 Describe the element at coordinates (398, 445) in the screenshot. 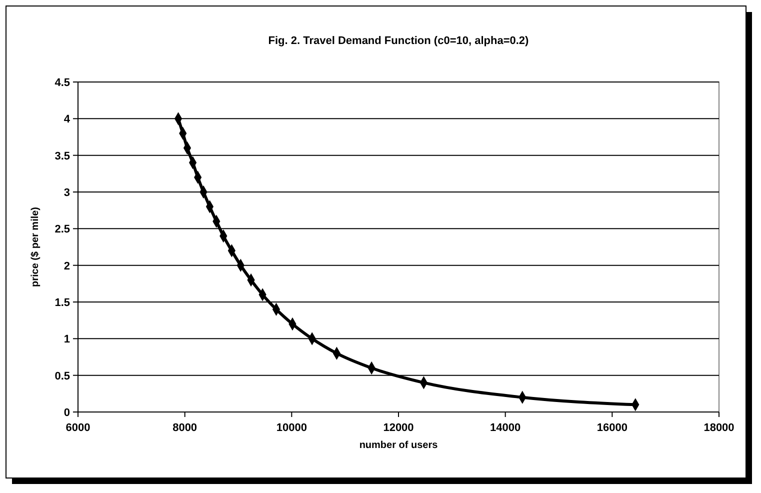

I see `x-axis-title: number of users` at that location.